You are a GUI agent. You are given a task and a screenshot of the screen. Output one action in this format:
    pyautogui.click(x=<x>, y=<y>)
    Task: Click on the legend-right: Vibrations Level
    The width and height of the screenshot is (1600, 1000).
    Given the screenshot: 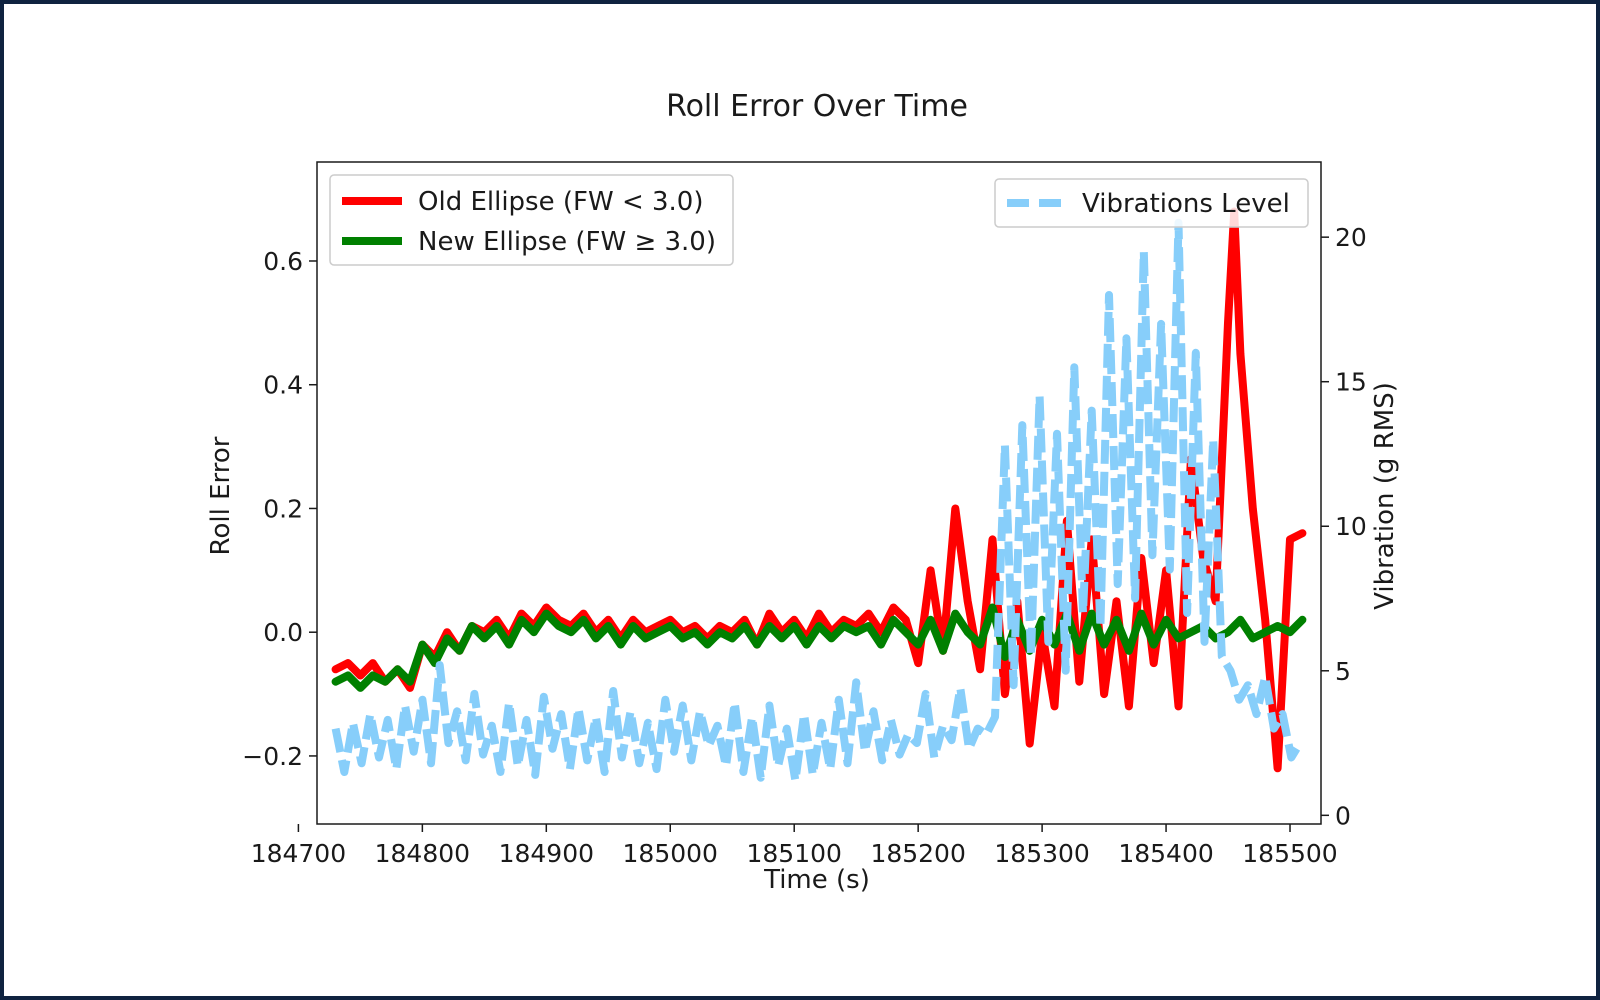 What is the action you would take?
    pyautogui.click(x=1151, y=203)
    